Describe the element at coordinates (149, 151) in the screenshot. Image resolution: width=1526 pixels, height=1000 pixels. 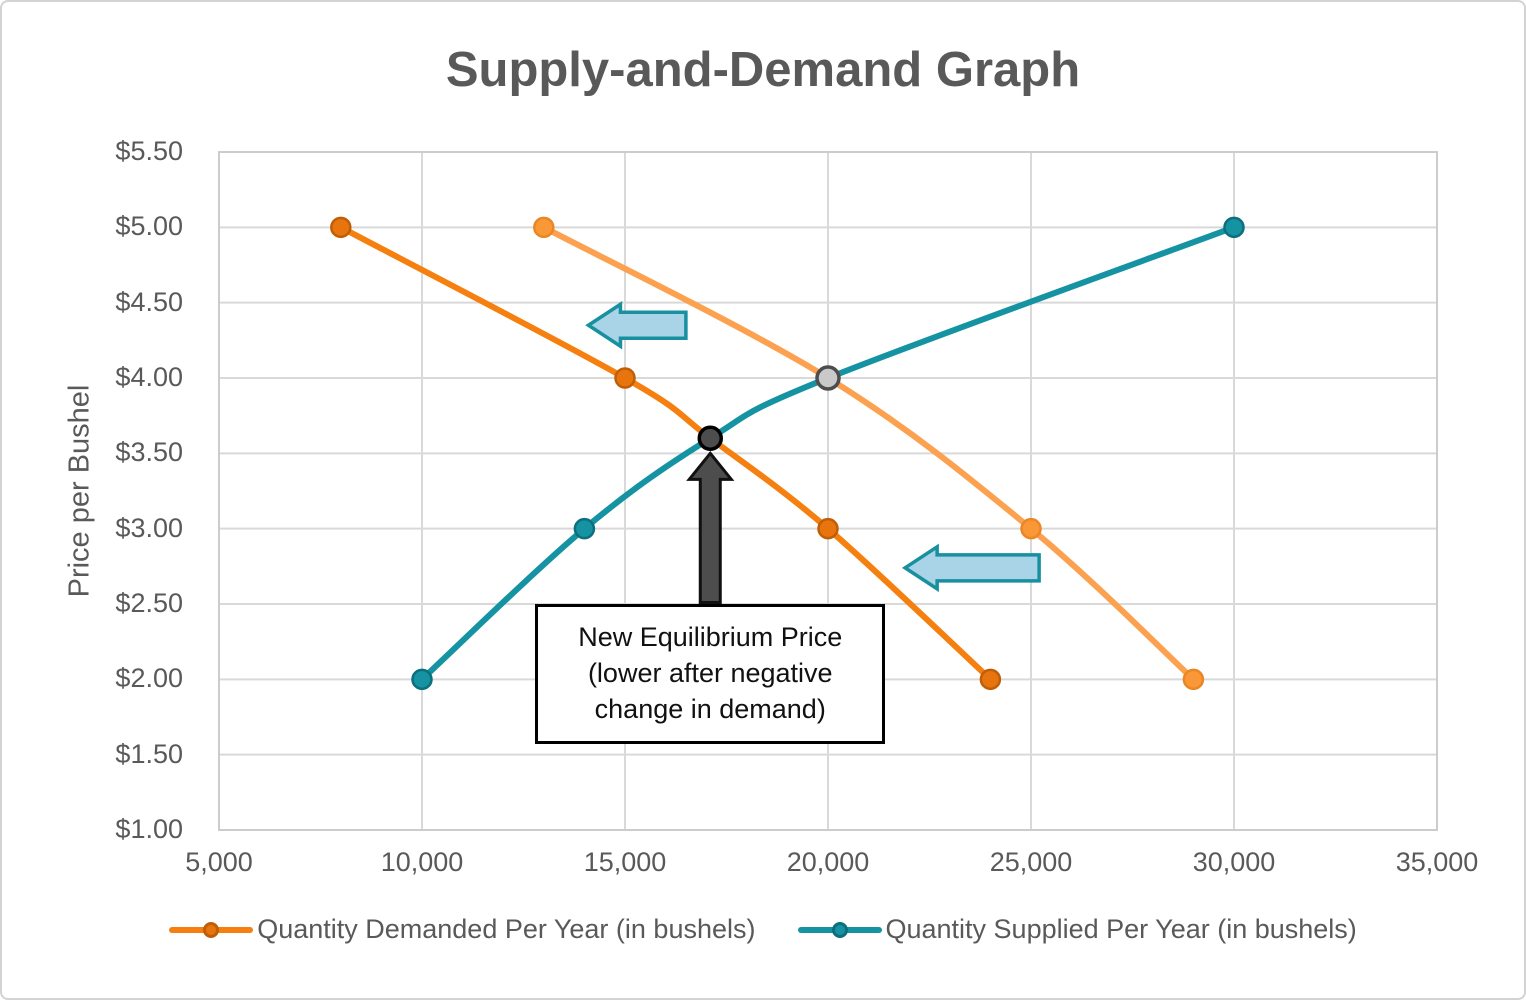
I see `y-tick-label: $5.50` at that location.